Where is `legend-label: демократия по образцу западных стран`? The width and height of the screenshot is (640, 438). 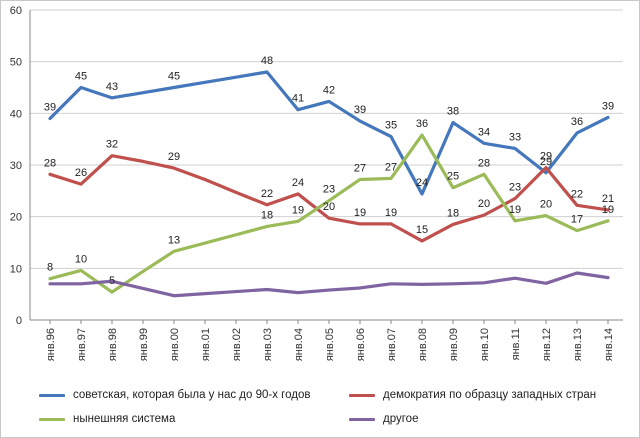 legend-label: демократия по образцу западных стран is located at coordinates (490, 395).